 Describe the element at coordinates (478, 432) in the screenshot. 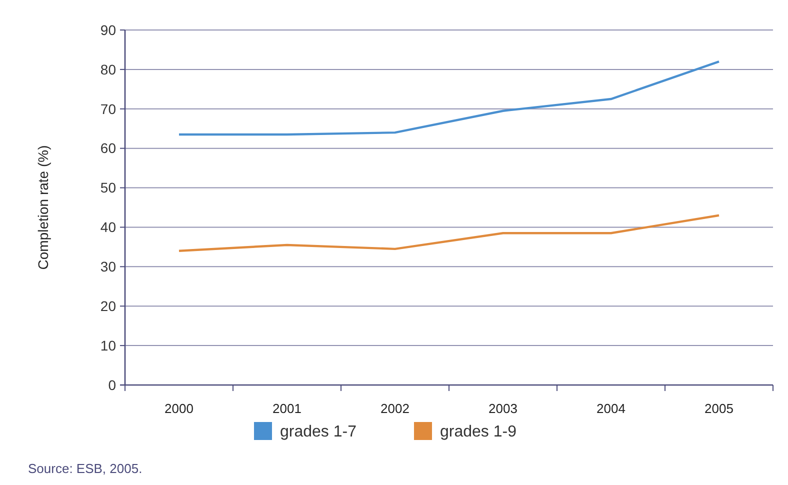

I see `legend-label: grades 1-9` at that location.